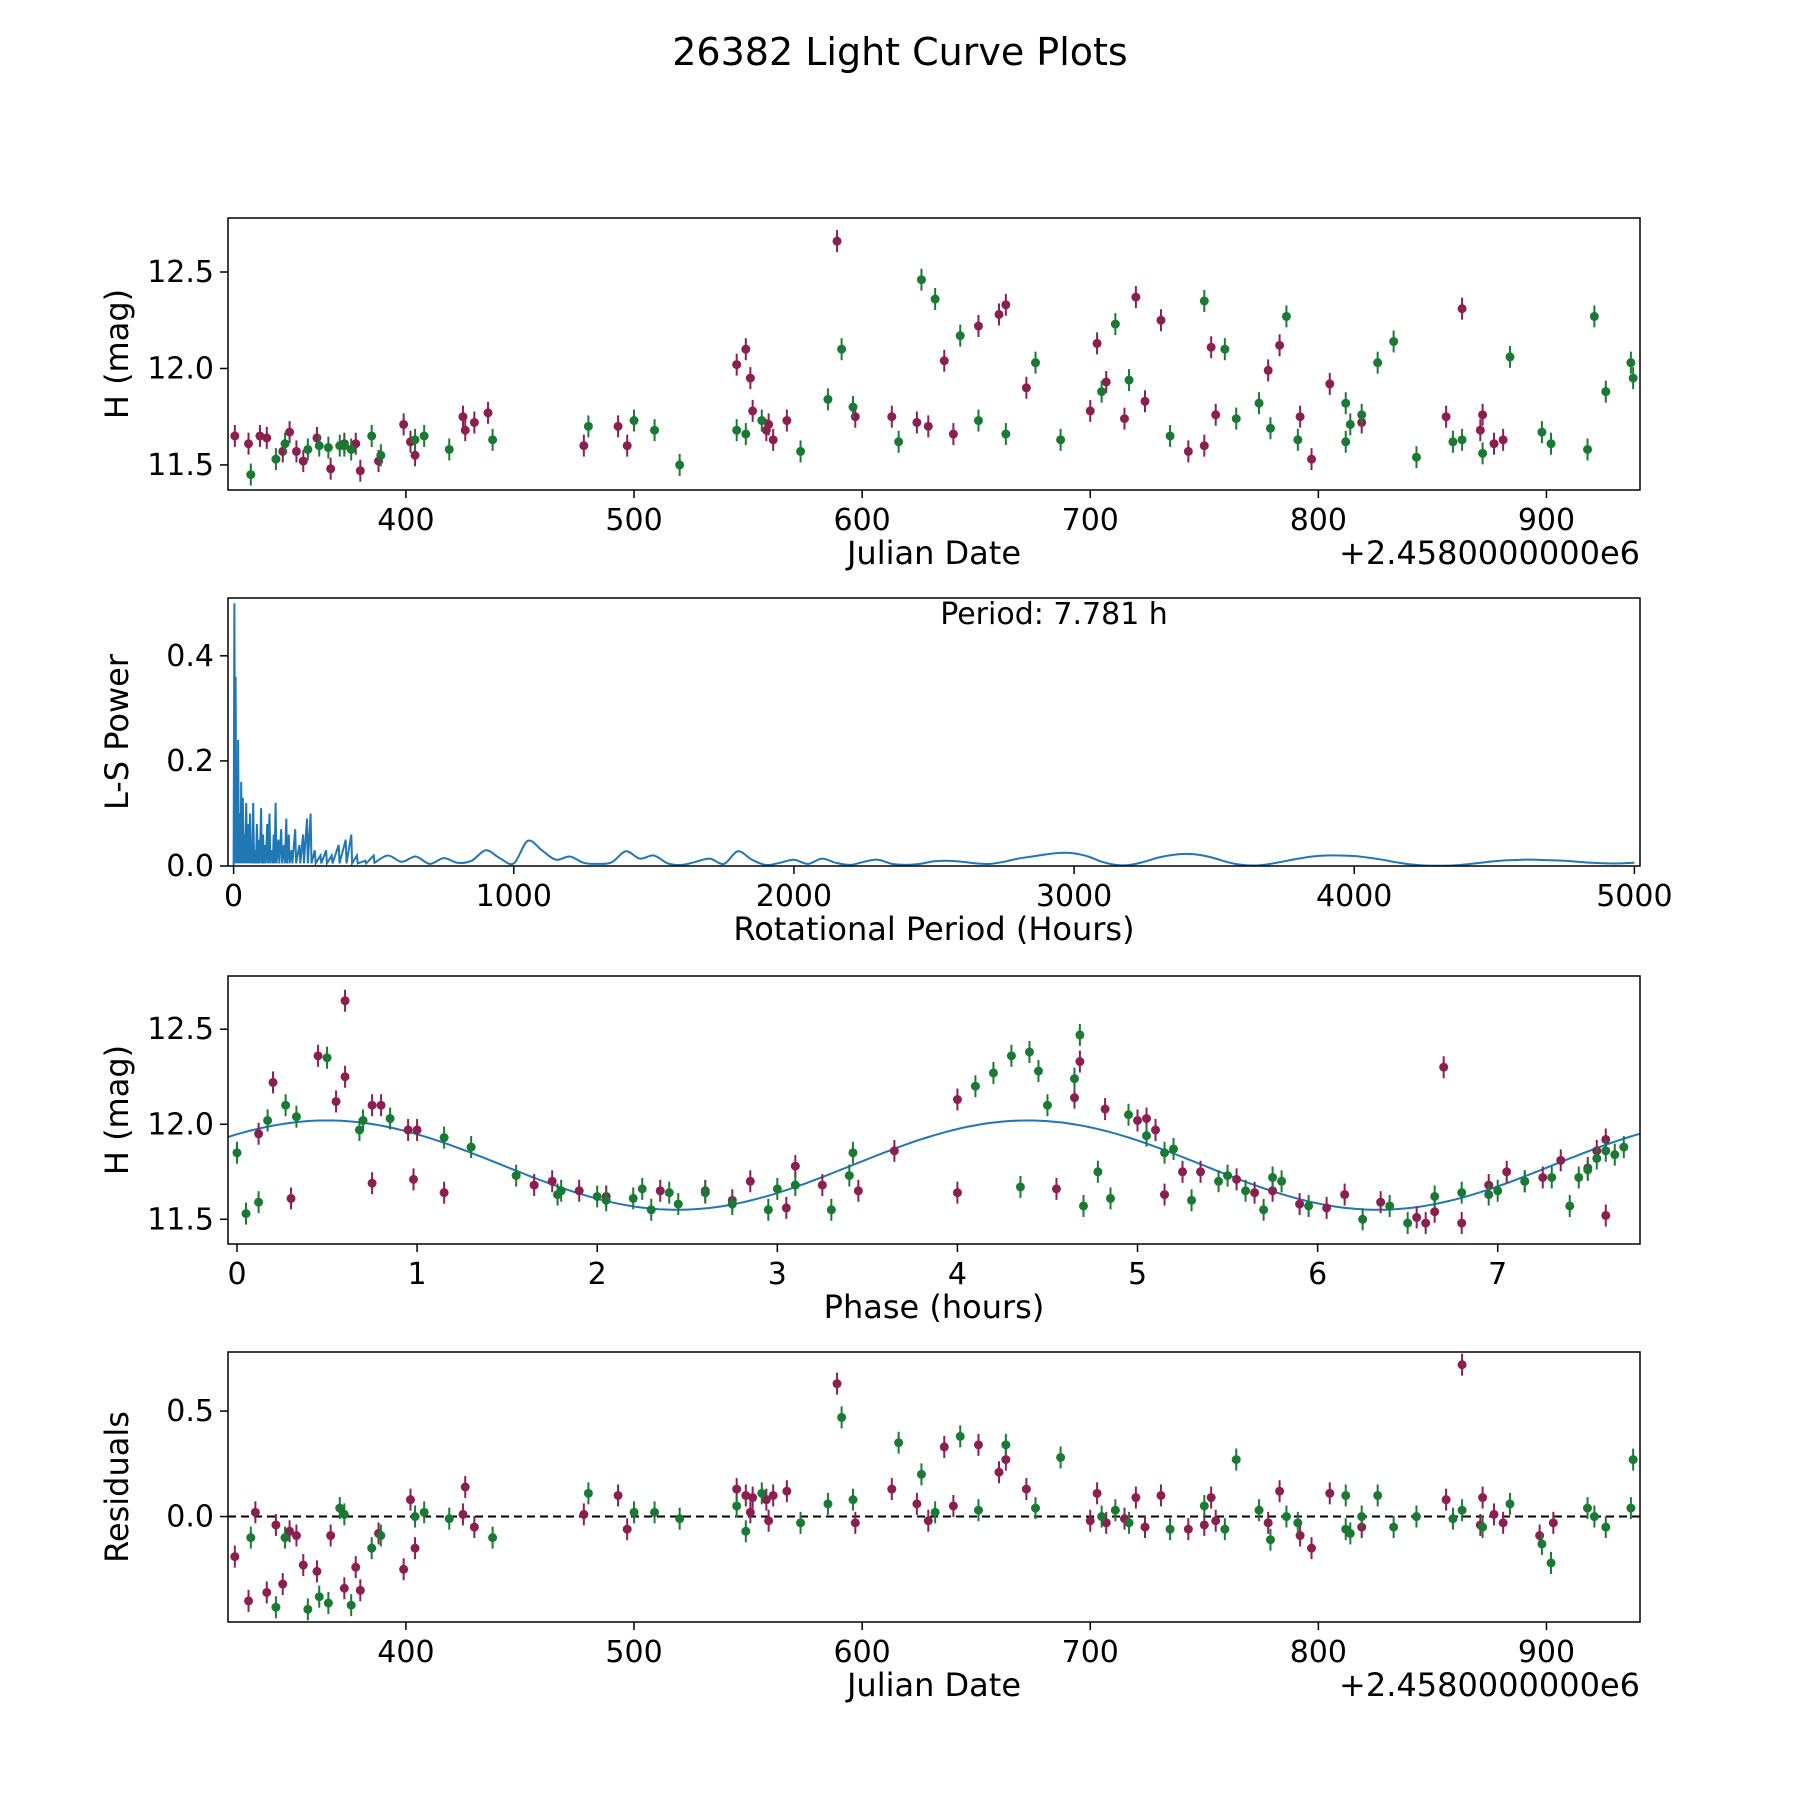 The width and height of the screenshot is (1800, 1800). I want to click on y-tick-label: 12.5, so click(180, 272).